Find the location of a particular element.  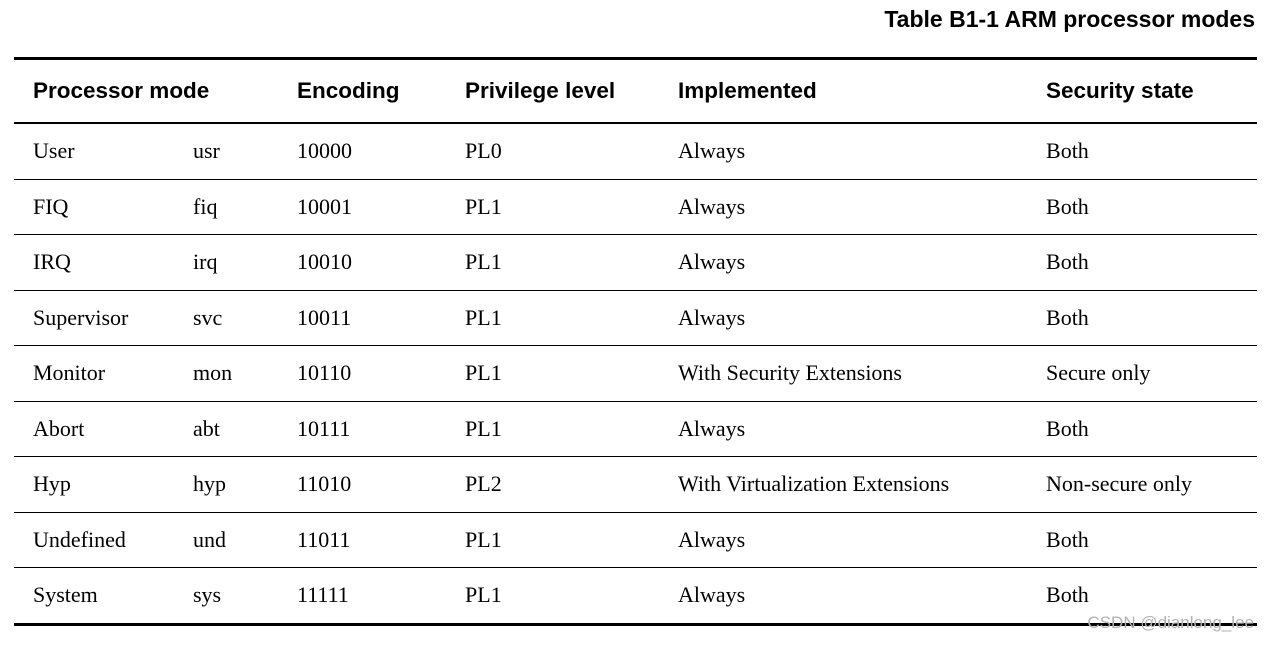

col-header-privilege-level: Privilege level is located at coordinates (572, 91).